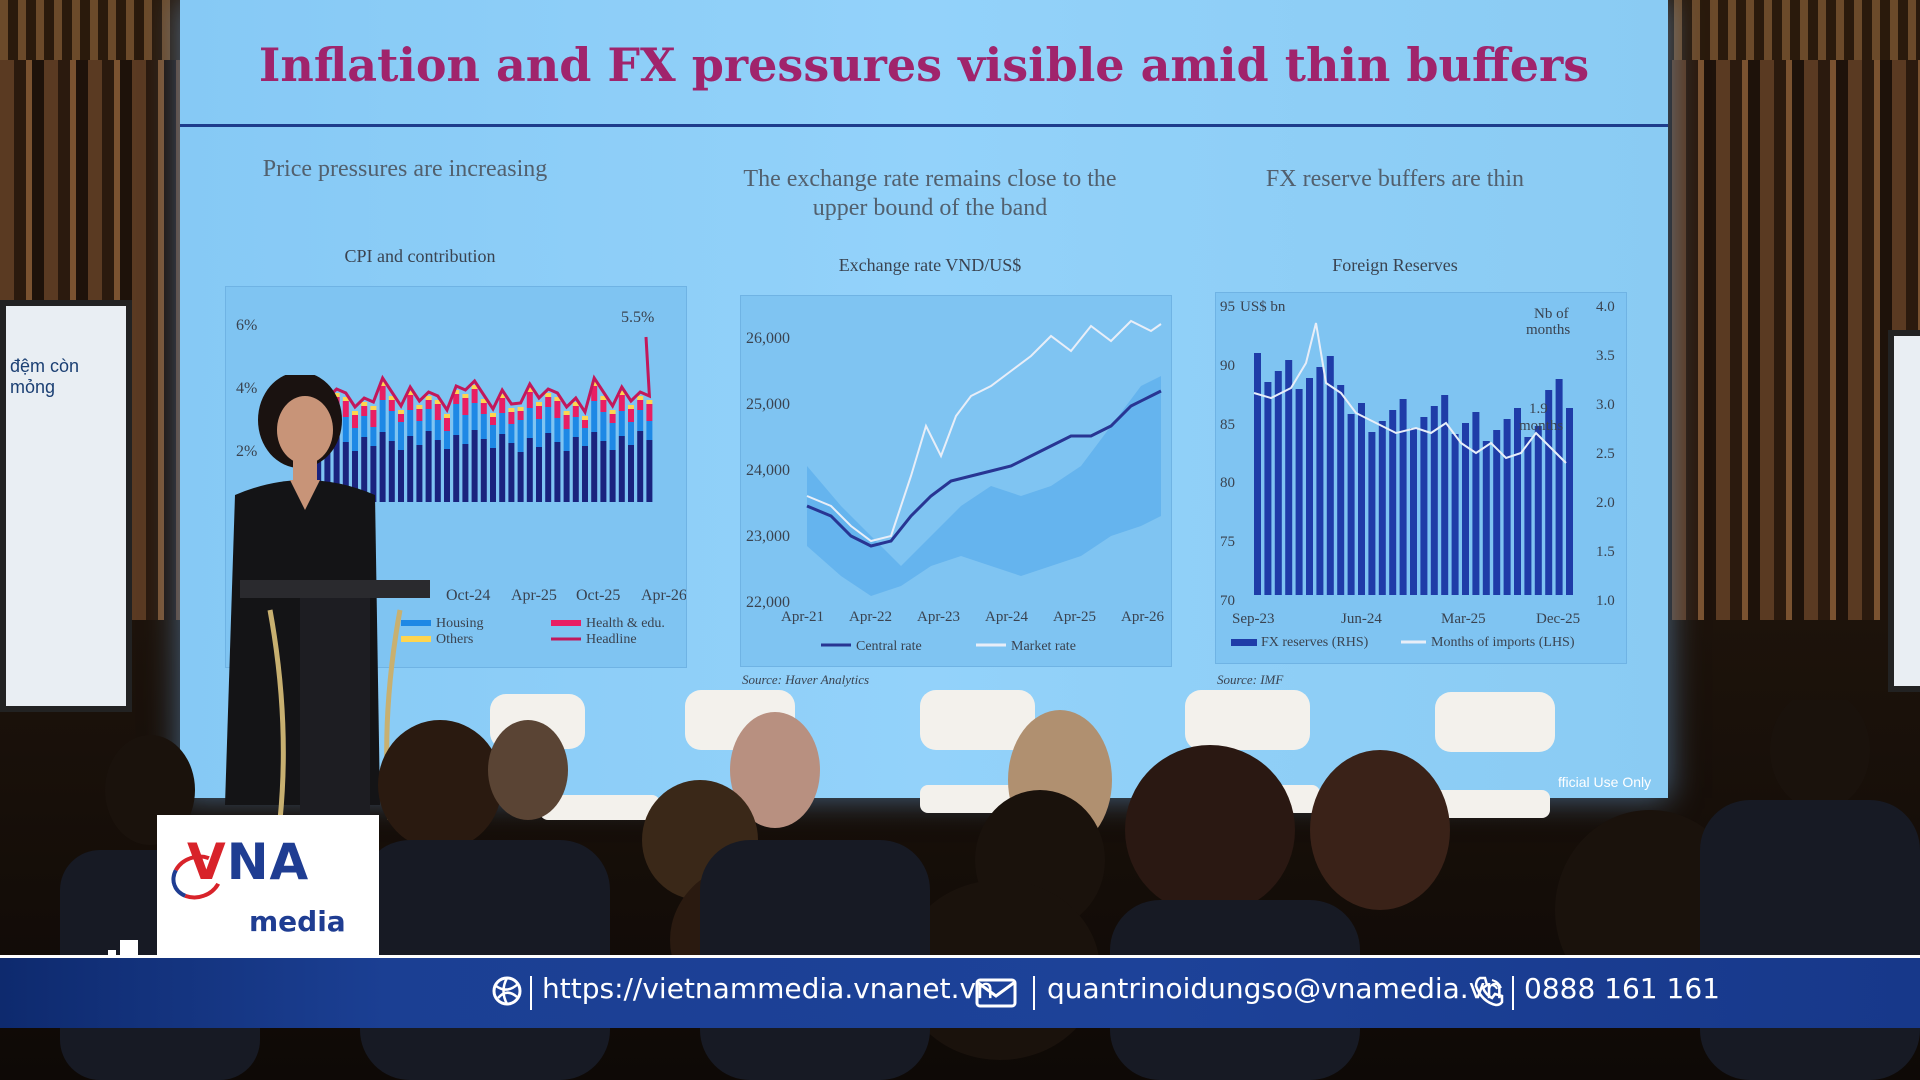  I want to click on fx-x-label: Apr-23, so click(938, 617).